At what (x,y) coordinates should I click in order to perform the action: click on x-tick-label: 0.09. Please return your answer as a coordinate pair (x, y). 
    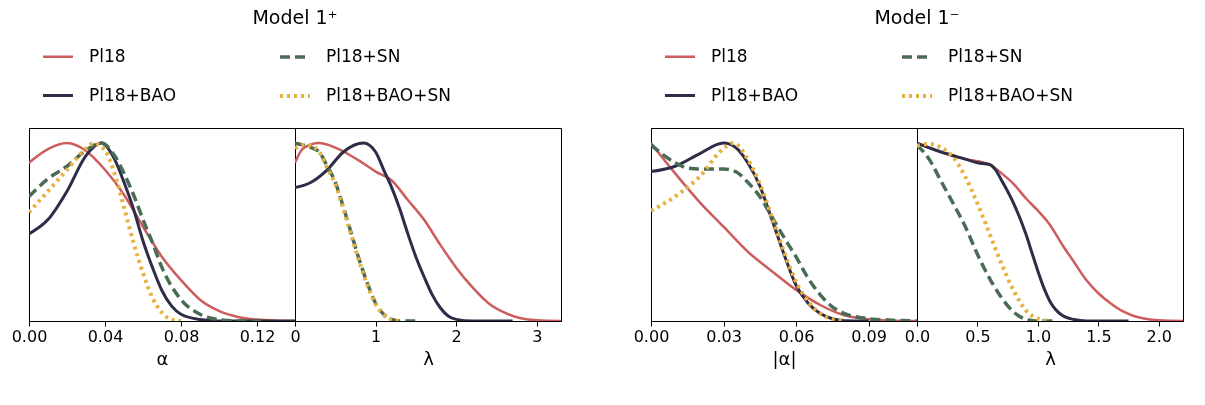
    Looking at the image, I should click on (869, 336).